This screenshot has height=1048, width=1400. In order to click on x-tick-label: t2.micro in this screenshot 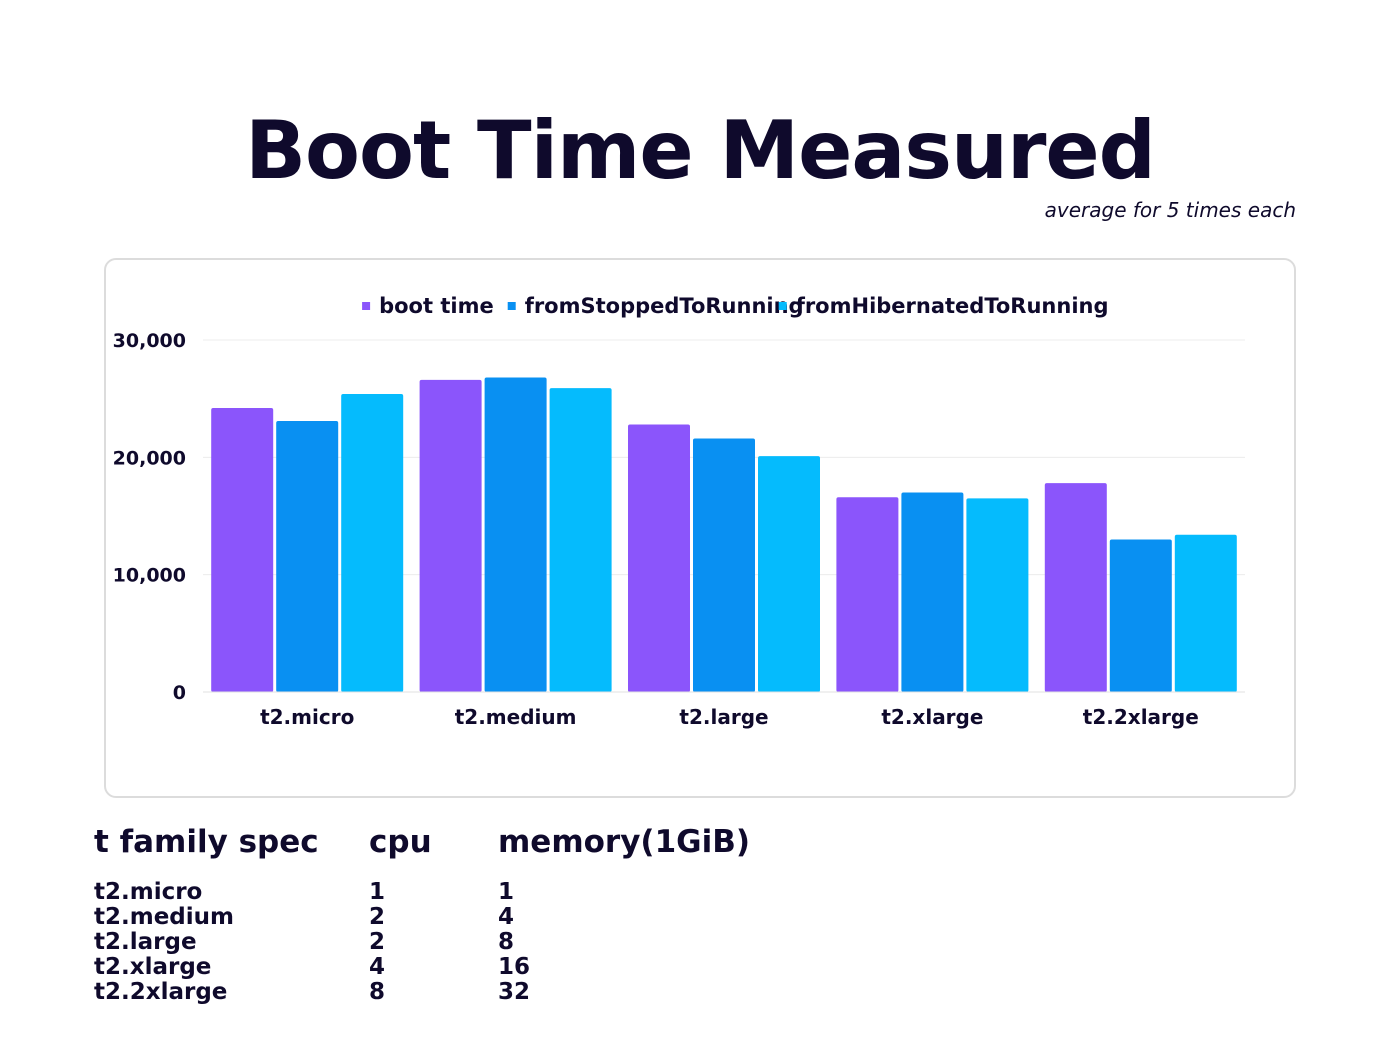, I will do `click(307, 717)`.